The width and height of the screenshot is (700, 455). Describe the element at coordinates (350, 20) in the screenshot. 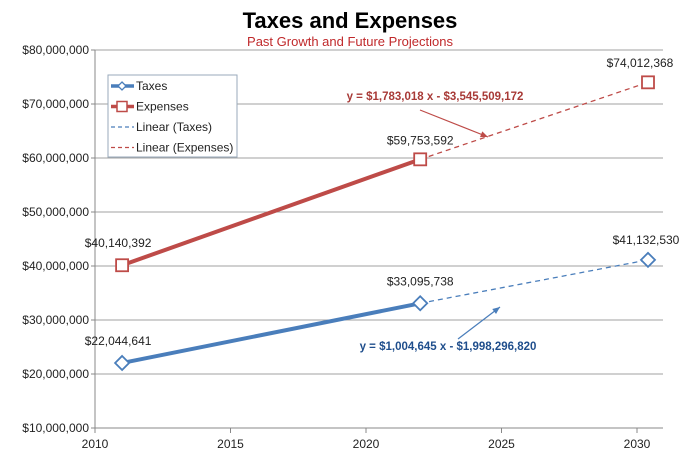

I see `chart-title: Taxes and Expenses` at that location.